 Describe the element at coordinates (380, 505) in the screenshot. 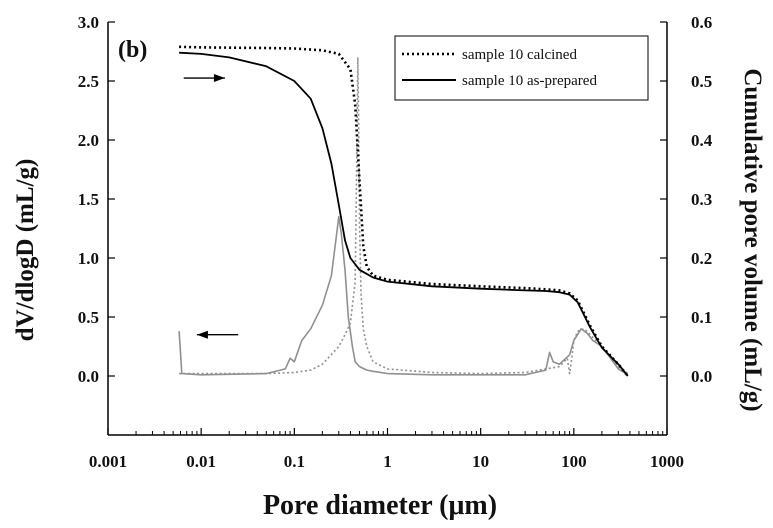

I see `x-axis-title: Pore diameter (μm)` at that location.